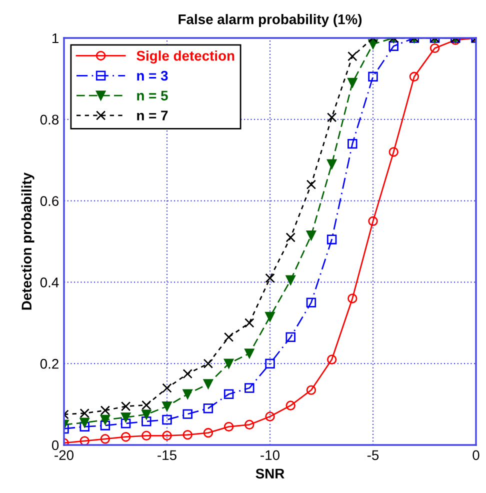 The width and height of the screenshot is (486, 493). I want to click on legend-label: Sigle detection, so click(185, 57).